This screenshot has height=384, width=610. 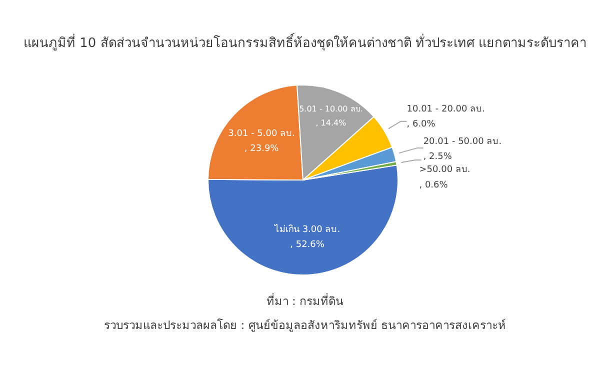 I want to click on data-label: , 6.0%, so click(x=421, y=125).